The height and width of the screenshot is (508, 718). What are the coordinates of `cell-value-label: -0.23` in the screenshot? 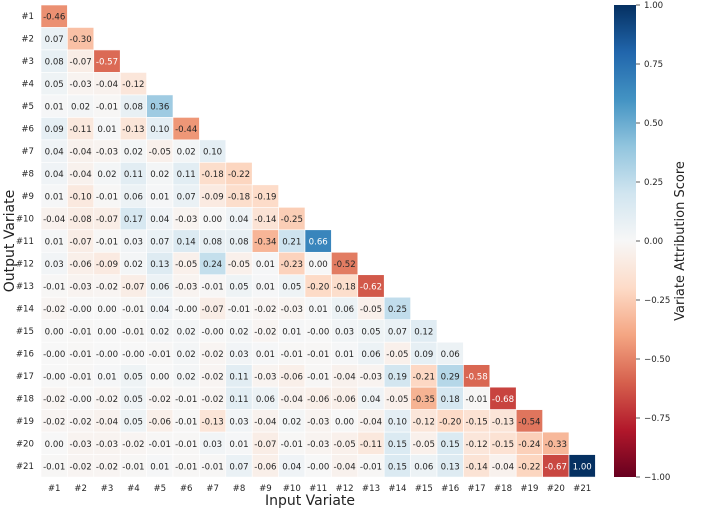 It's located at (292, 265).